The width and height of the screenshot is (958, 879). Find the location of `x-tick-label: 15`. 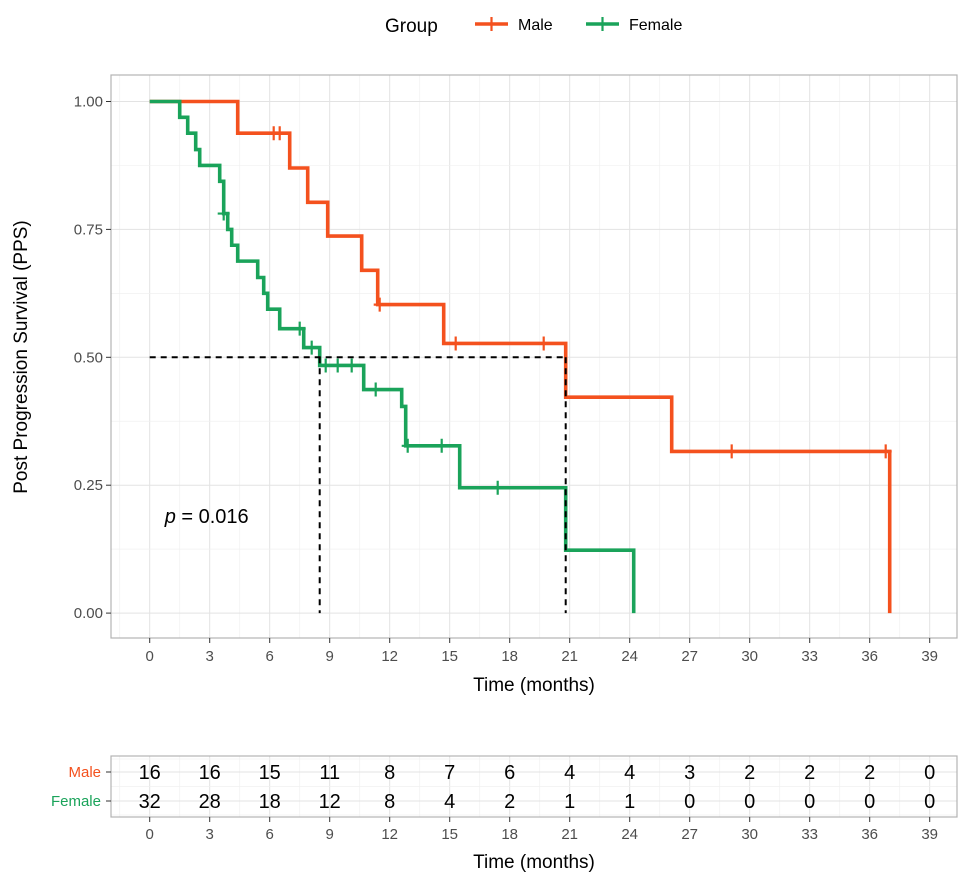

x-tick-label: 15 is located at coordinates (449, 656).